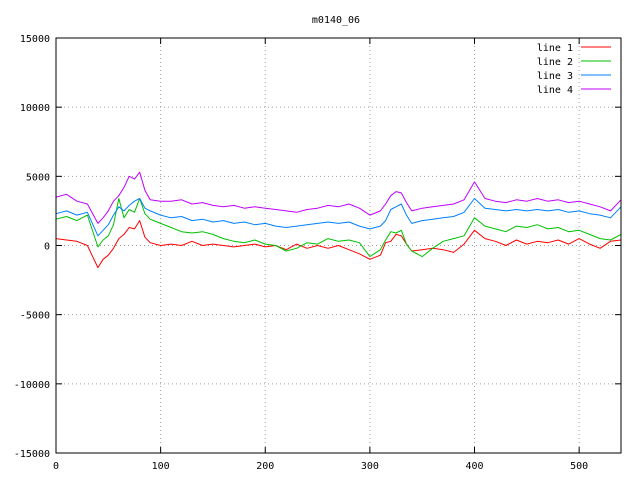  I want to click on legend-label-4: line 4, so click(555, 90).